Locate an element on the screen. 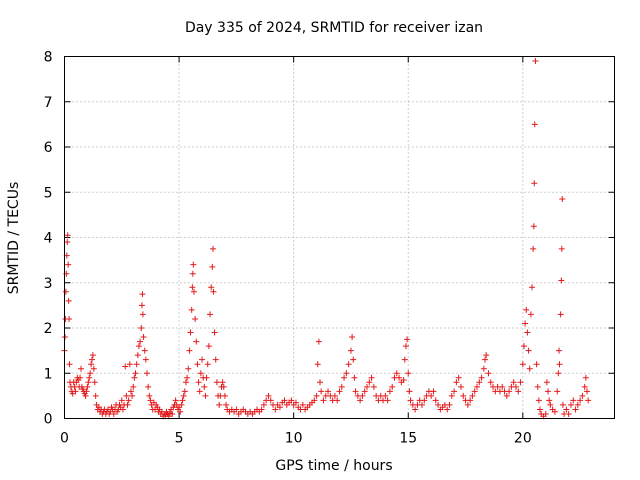 The width and height of the screenshot is (640, 480). y-axis-title: SRMTID / TECUs is located at coordinates (14, 238).